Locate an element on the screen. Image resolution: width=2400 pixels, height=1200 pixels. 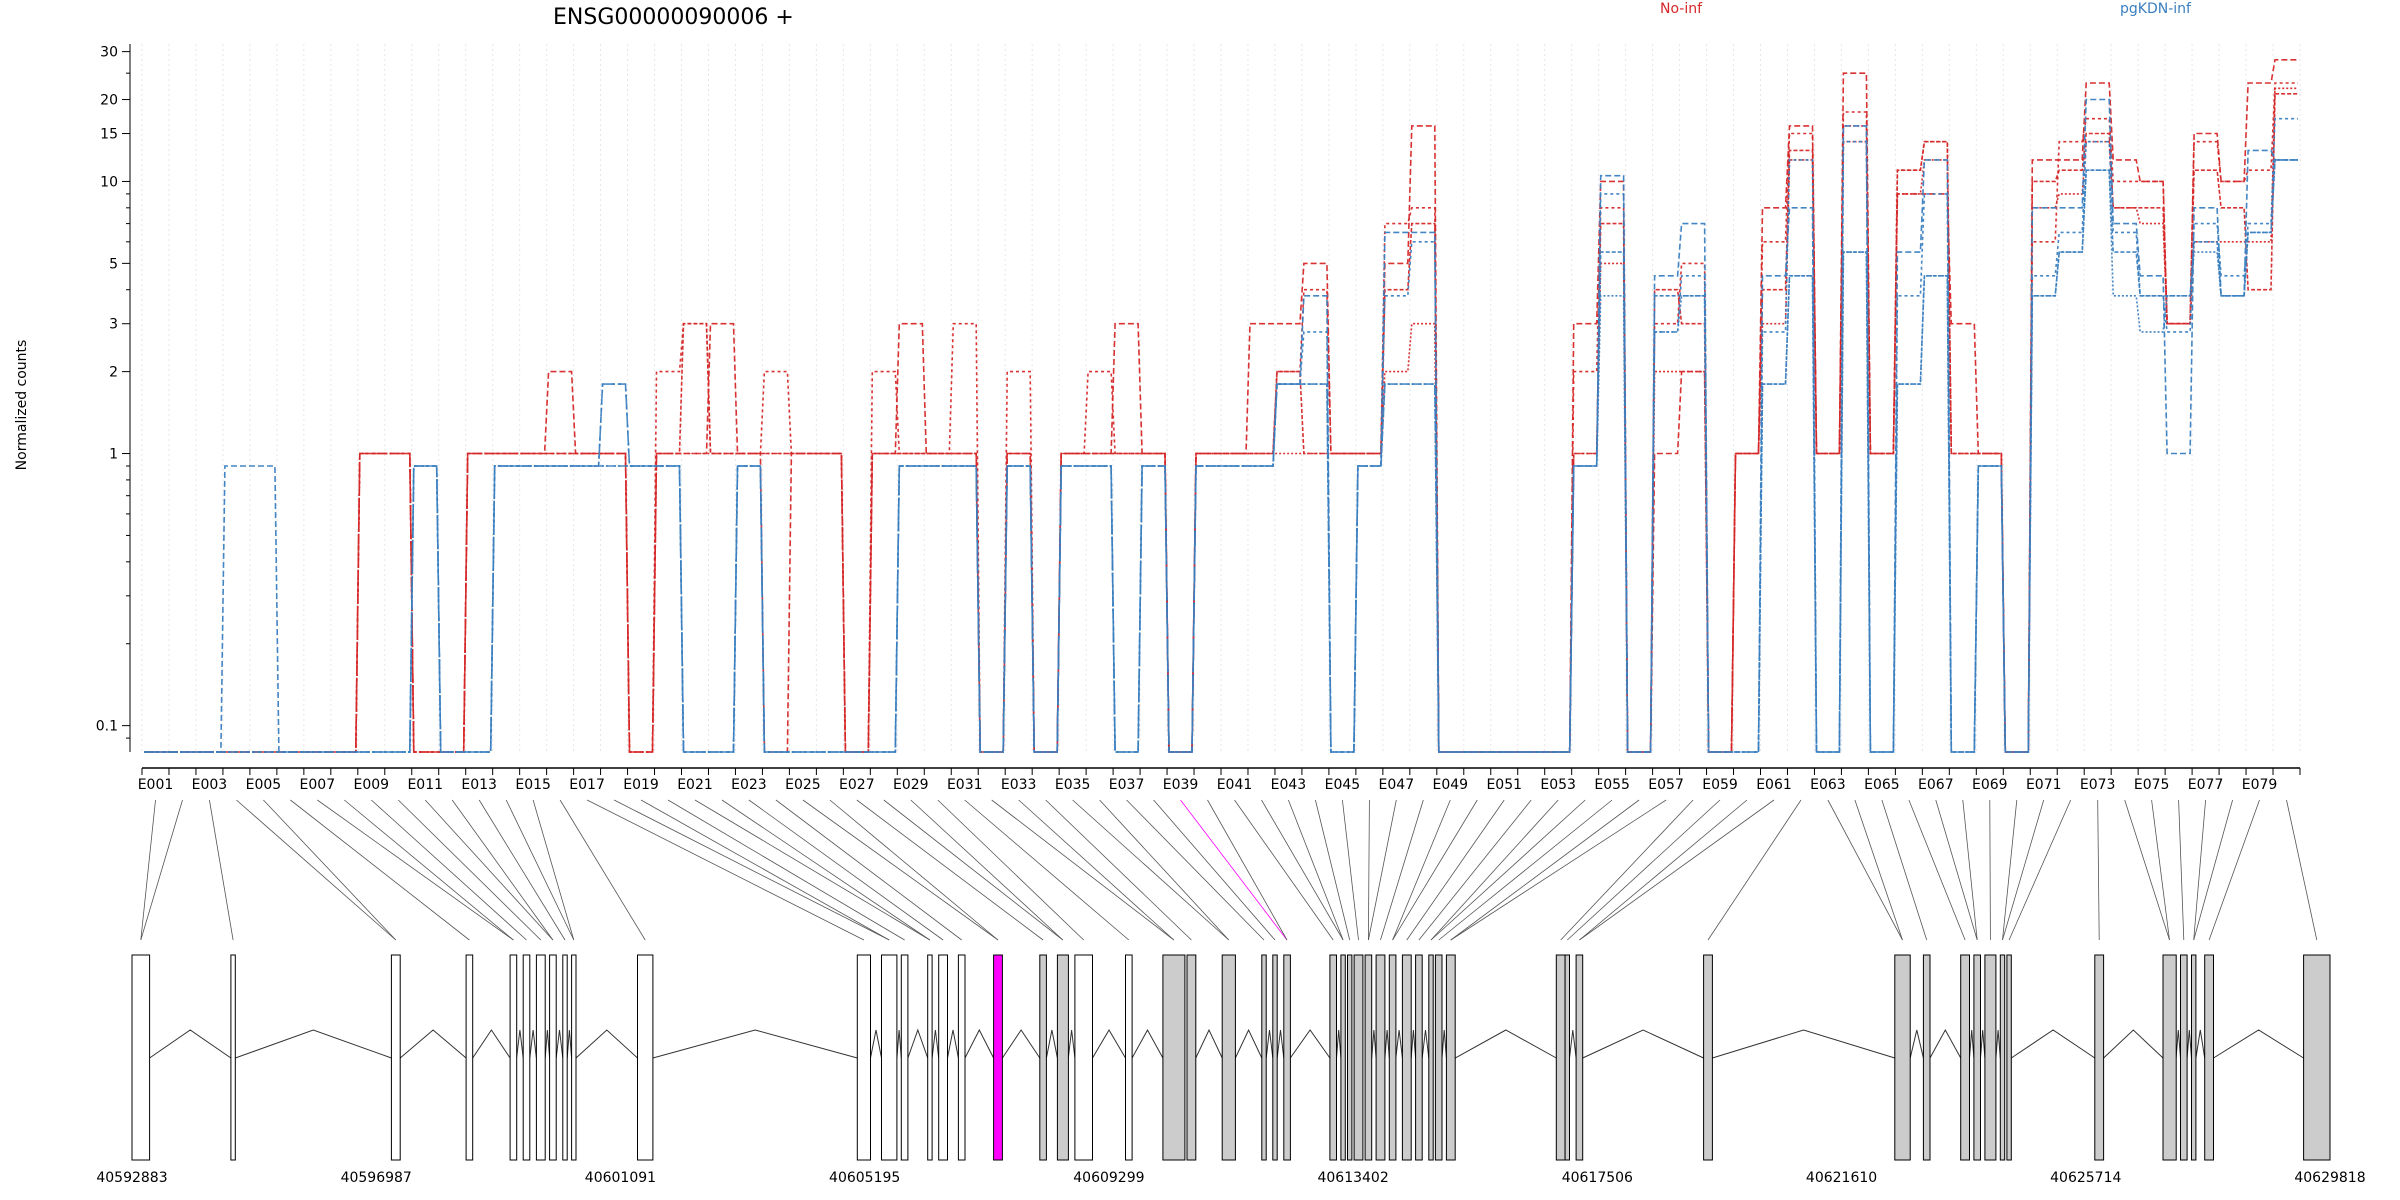
exon-label: E007 is located at coordinates (318, 785).